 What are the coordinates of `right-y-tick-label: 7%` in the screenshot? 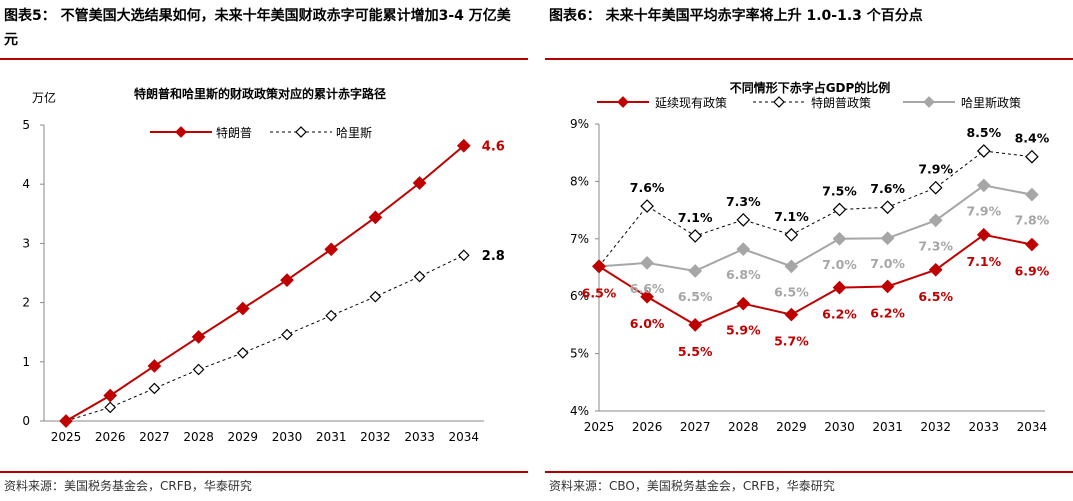 It's located at (579, 239).